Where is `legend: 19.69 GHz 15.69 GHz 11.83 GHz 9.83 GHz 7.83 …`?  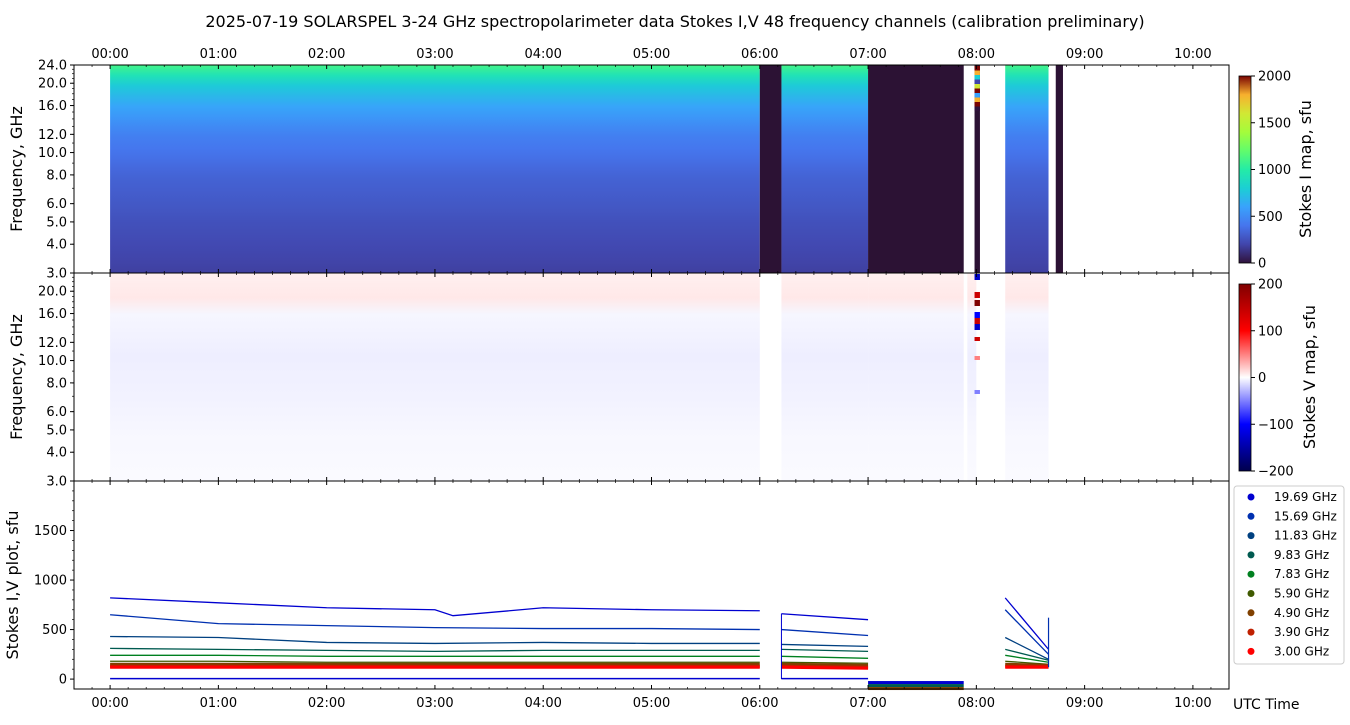
legend: 19.69 GHz 15.69 GHz 11.83 GHz 9.83 GHz 7.83 … is located at coordinates (1292, 574).